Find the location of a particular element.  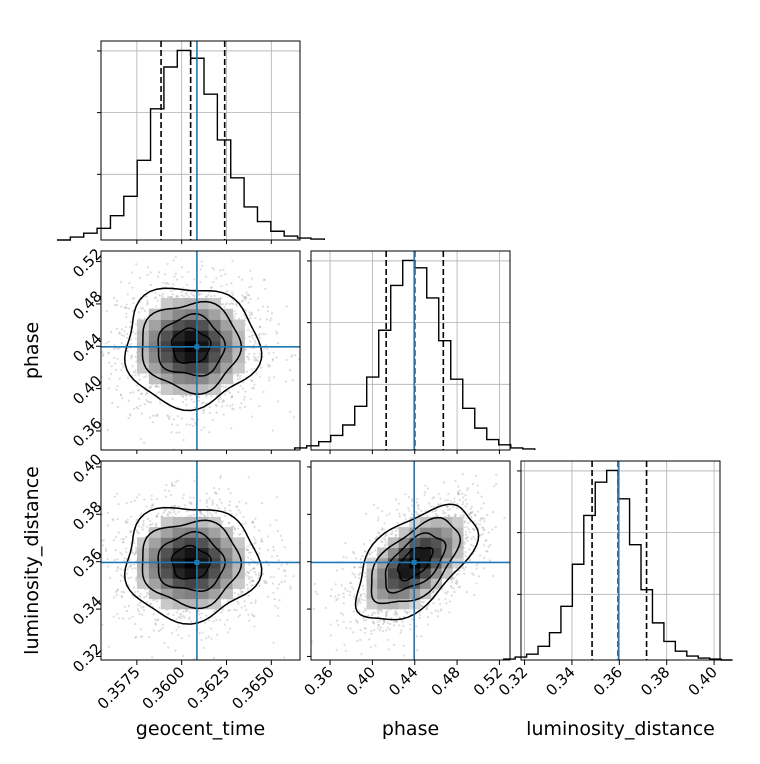

panel-frame is located at coordinates (620, 560).